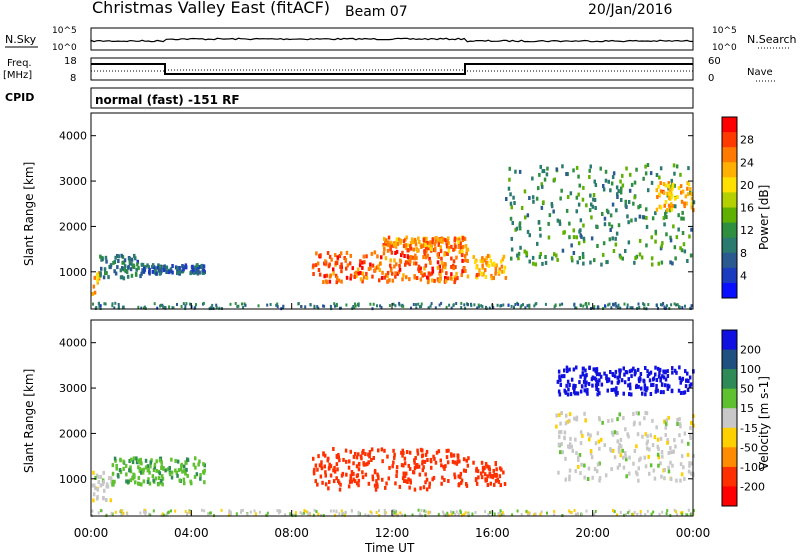 Image resolution: width=800 pixels, height=554 pixels. I want to click on y-tick-label: 3000, so click(73, 388).